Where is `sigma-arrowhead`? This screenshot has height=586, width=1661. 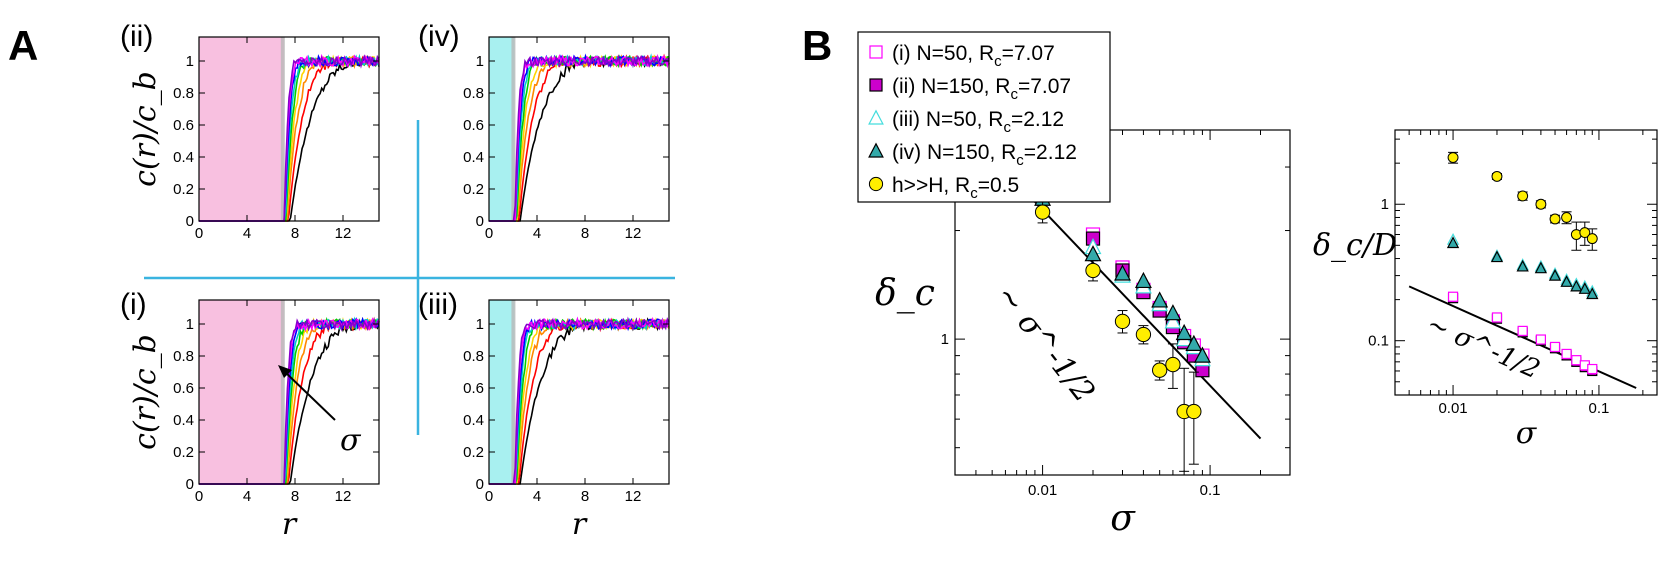 sigma-arrowhead is located at coordinates (285, 371).